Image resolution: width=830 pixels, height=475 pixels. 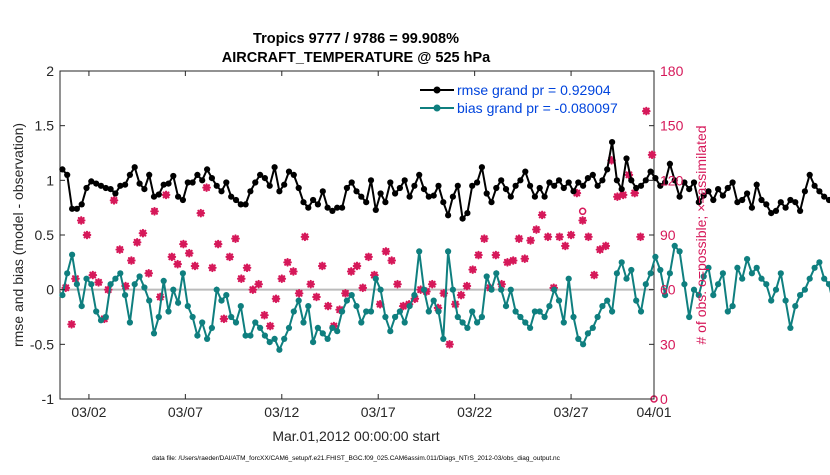 What do you see at coordinates (571, 412) in the screenshot?
I see `x-tick-label: 03/27` at bounding box center [571, 412].